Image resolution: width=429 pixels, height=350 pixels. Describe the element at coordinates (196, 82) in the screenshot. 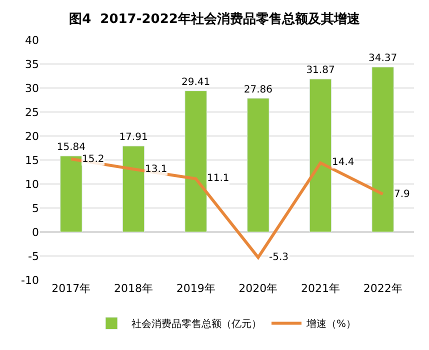

I see `data-label: 29.41` at that location.